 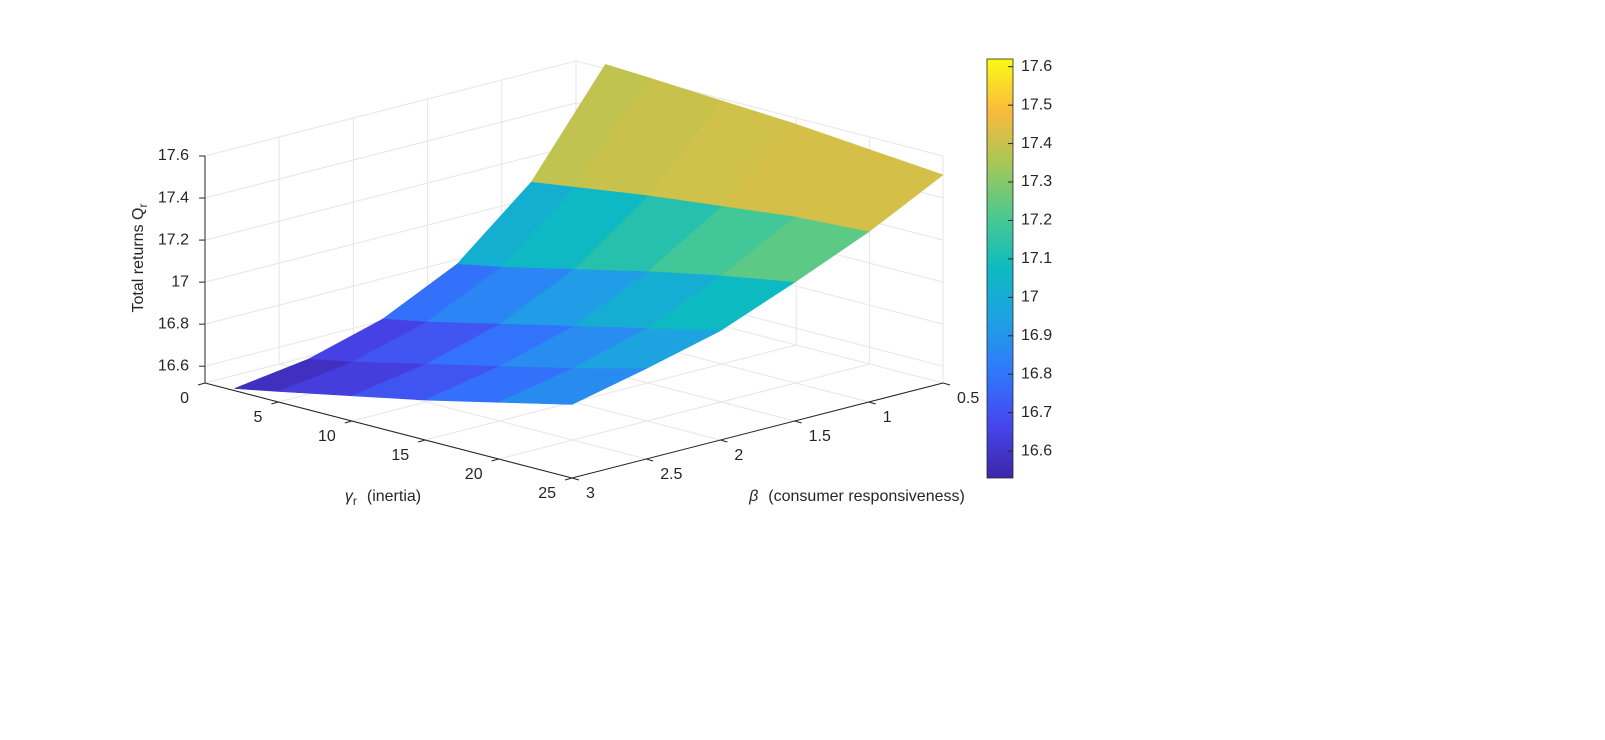 What do you see at coordinates (671, 474) in the screenshot?
I see `y-tick-label: 2.5` at bounding box center [671, 474].